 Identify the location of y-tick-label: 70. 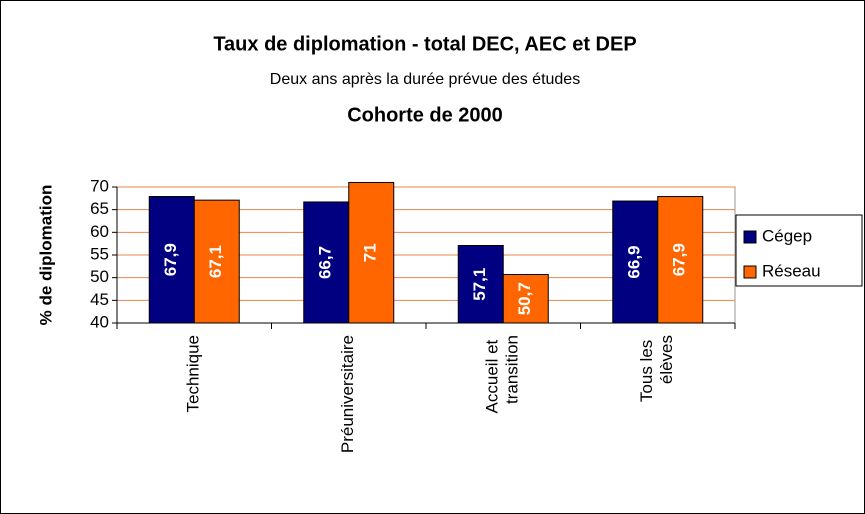
(99, 185).